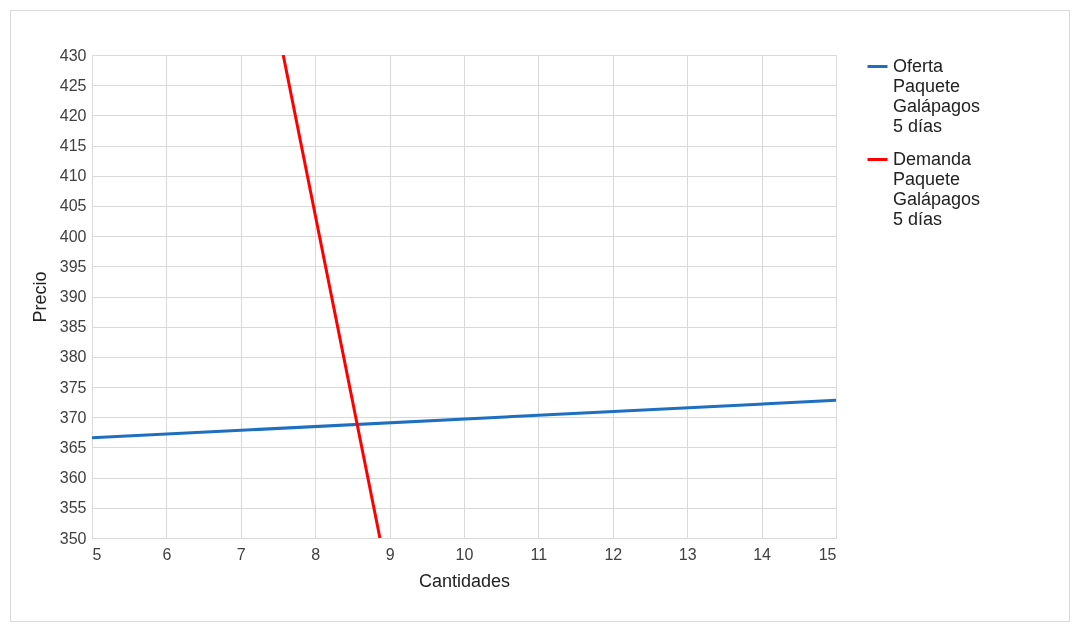 This screenshot has height=628, width=1076. Describe the element at coordinates (464, 580) in the screenshot. I see `x-axis-title: Cantidades` at that location.